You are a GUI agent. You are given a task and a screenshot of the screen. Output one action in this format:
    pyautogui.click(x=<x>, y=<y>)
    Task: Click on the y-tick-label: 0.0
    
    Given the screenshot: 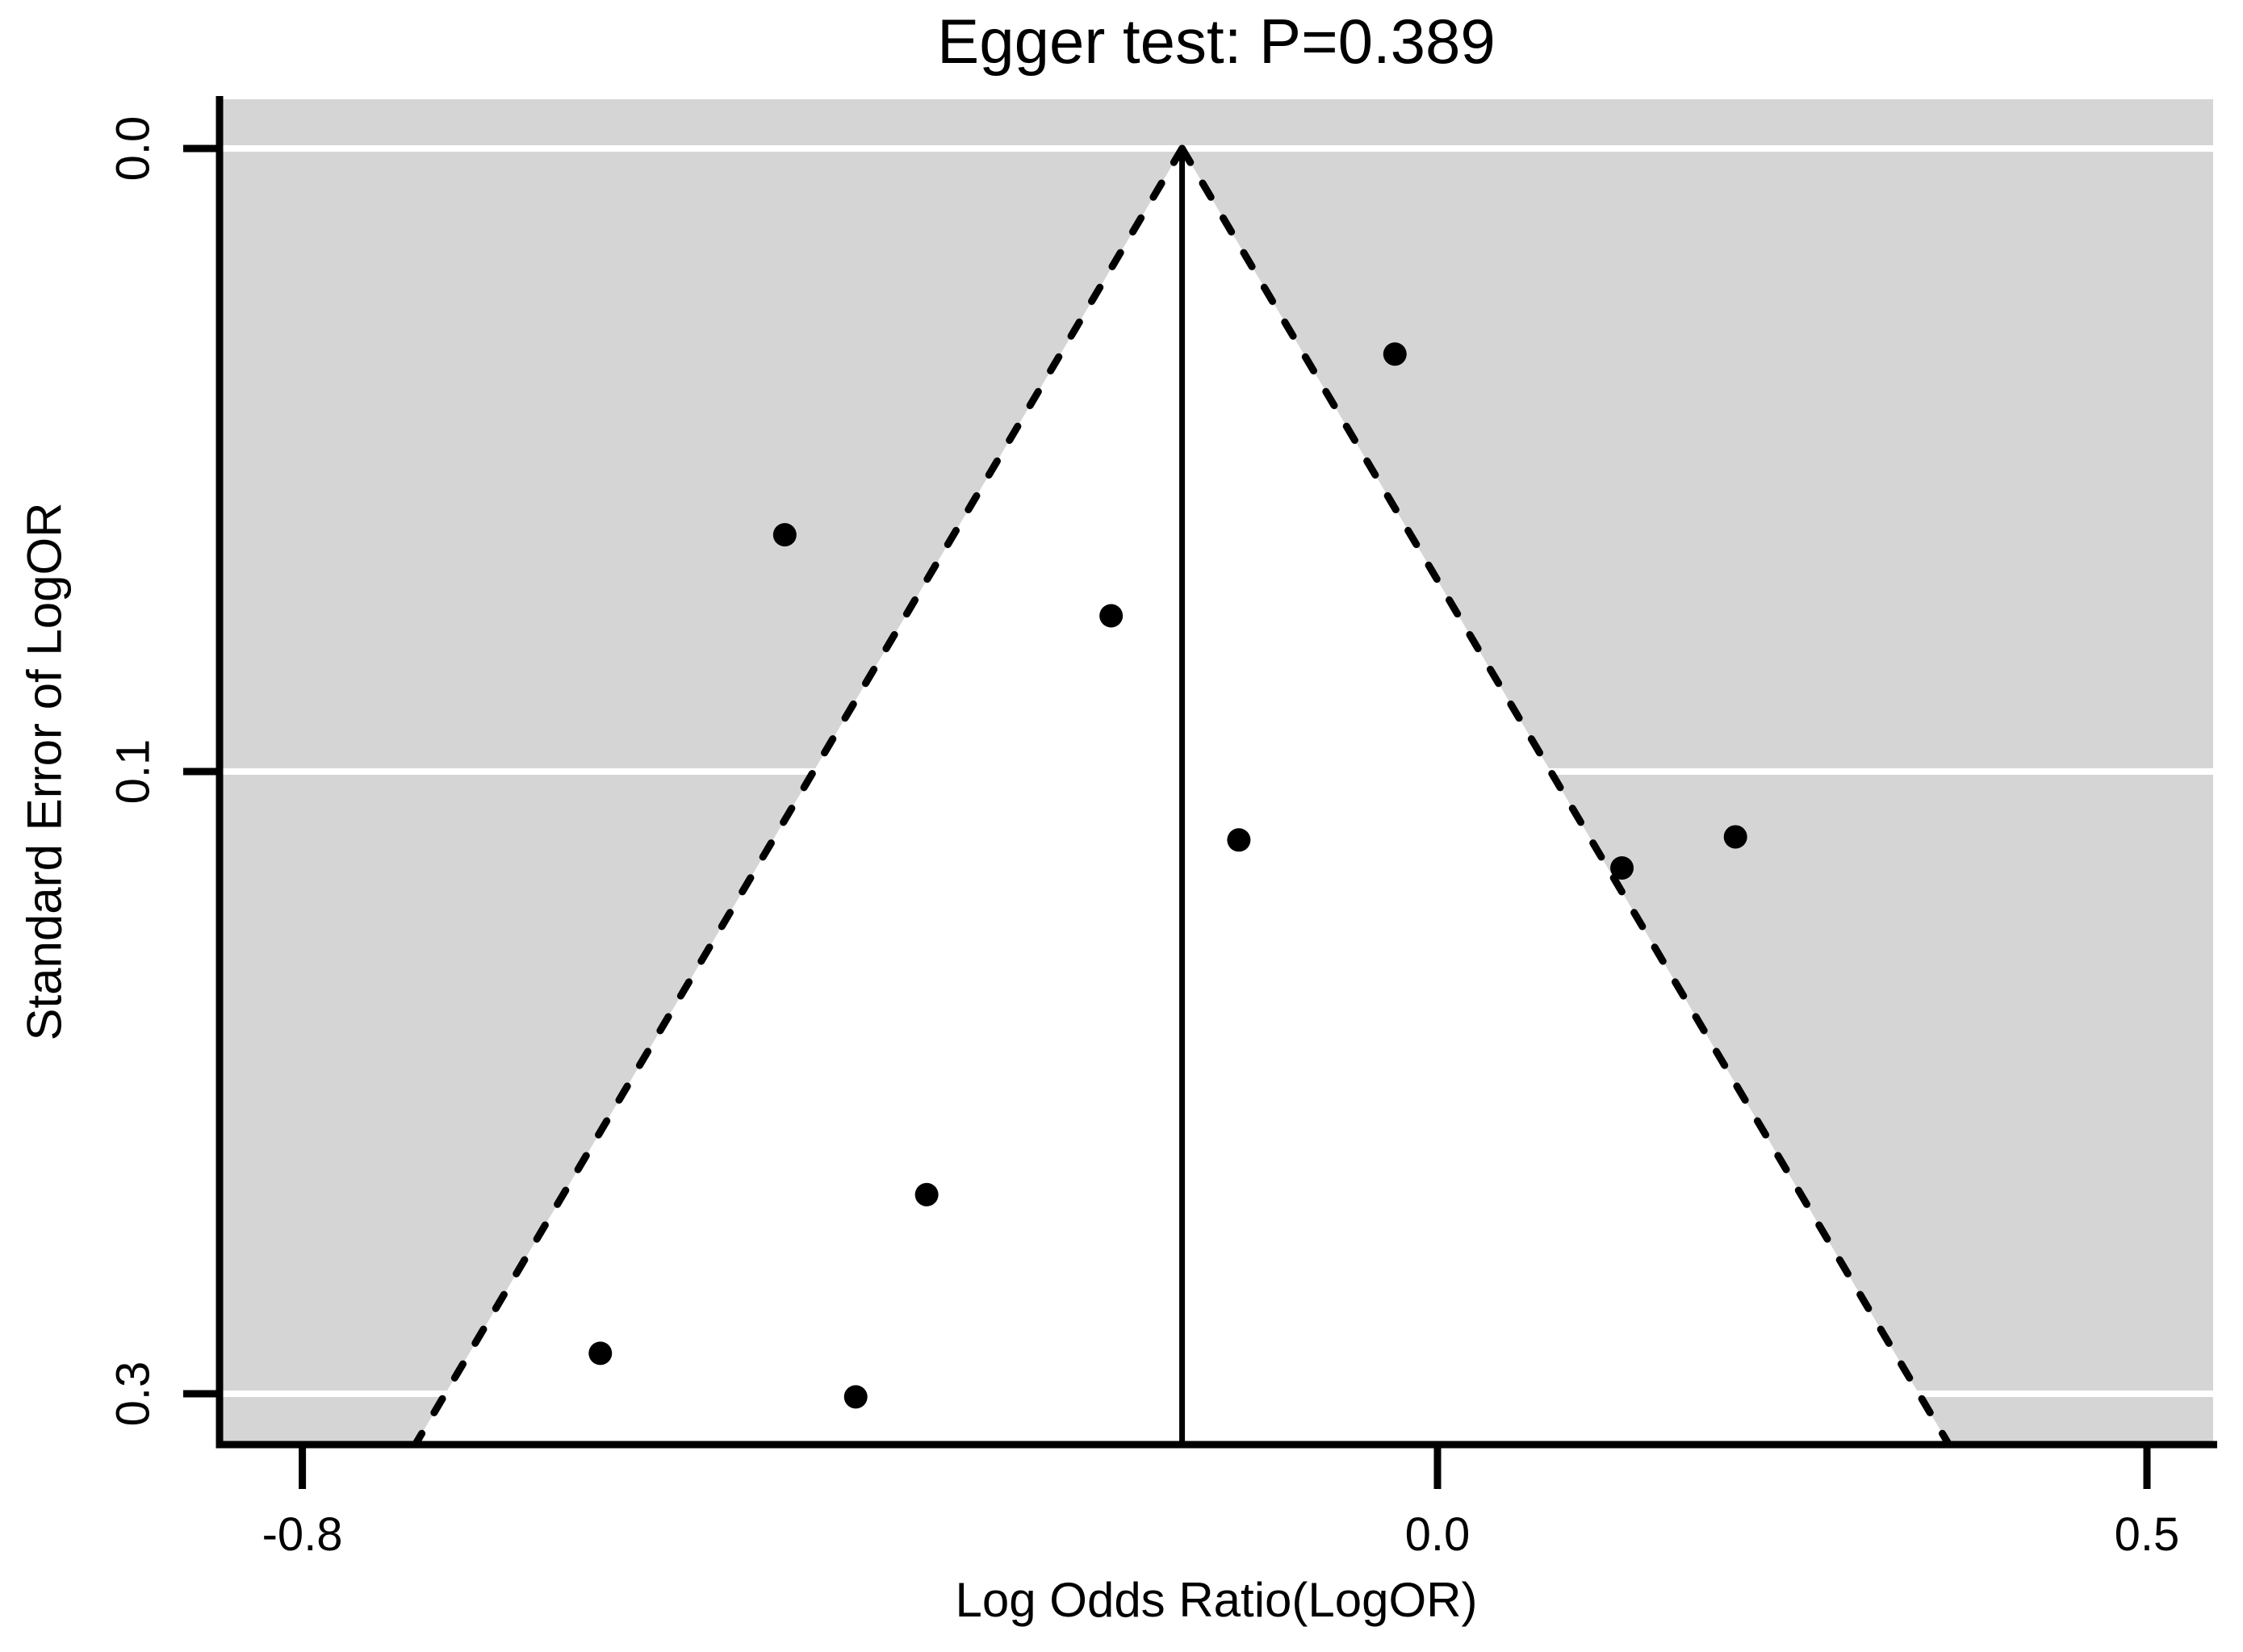 What is the action you would take?
    pyautogui.click(x=133, y=148)
    